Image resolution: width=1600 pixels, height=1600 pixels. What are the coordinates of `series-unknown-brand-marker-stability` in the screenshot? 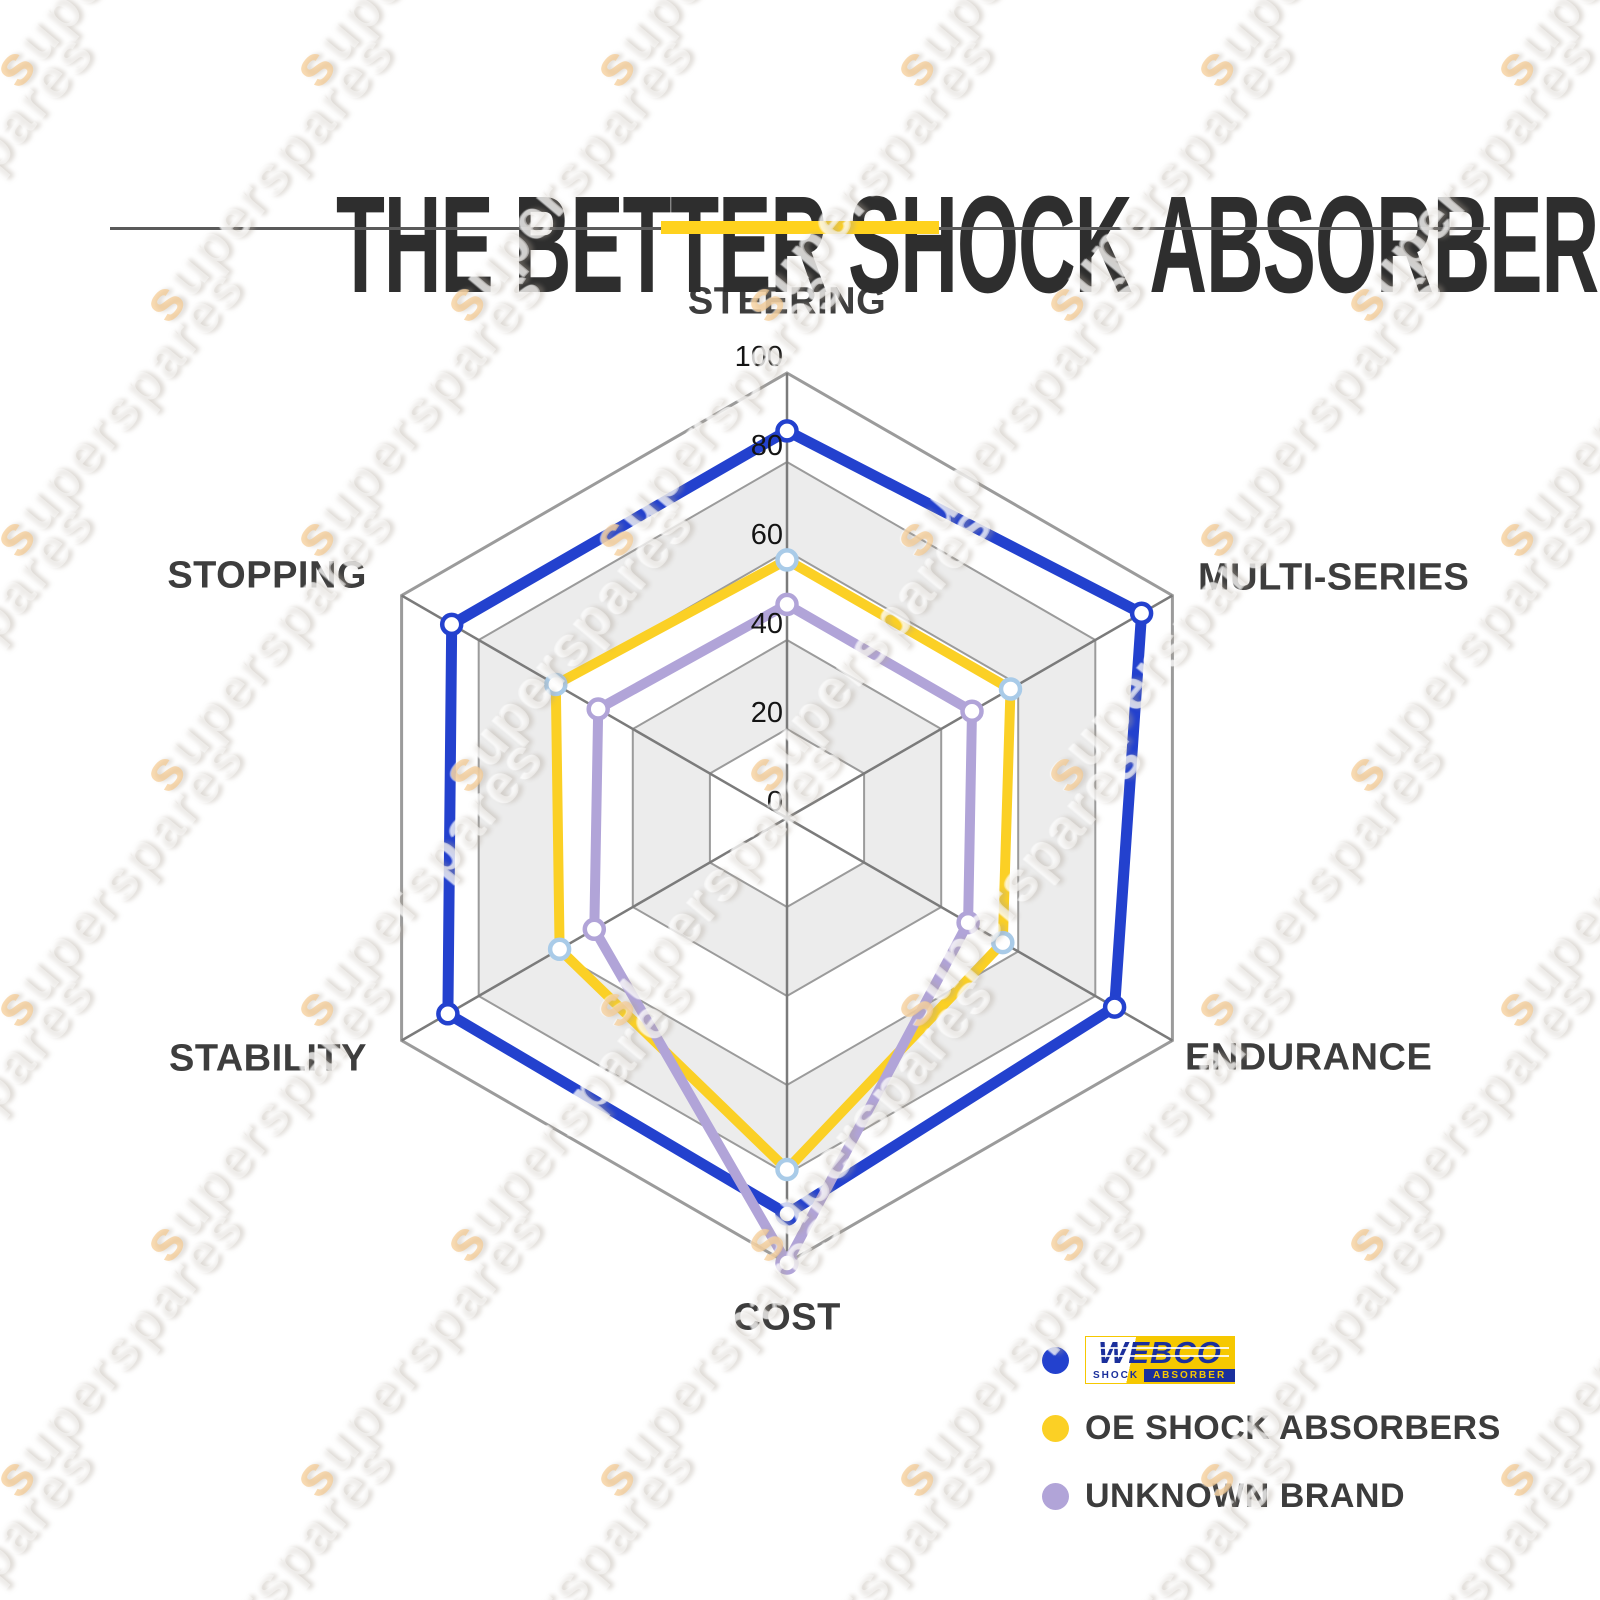 It's located at (594, 929).